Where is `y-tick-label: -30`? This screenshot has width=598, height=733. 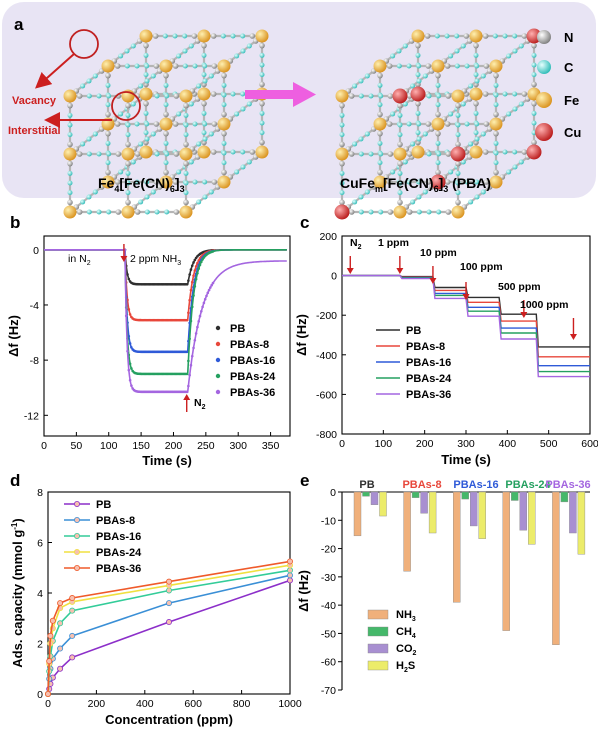 y-tick-label: -30 is located at coordinates (328, 578).